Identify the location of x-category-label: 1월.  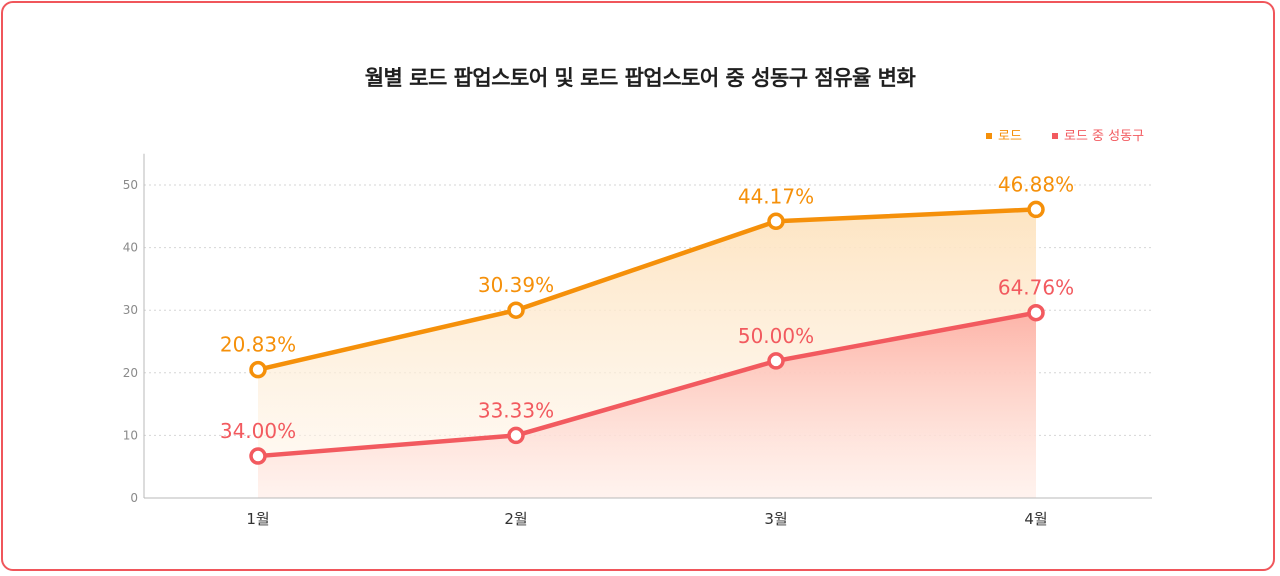
(257, 519).